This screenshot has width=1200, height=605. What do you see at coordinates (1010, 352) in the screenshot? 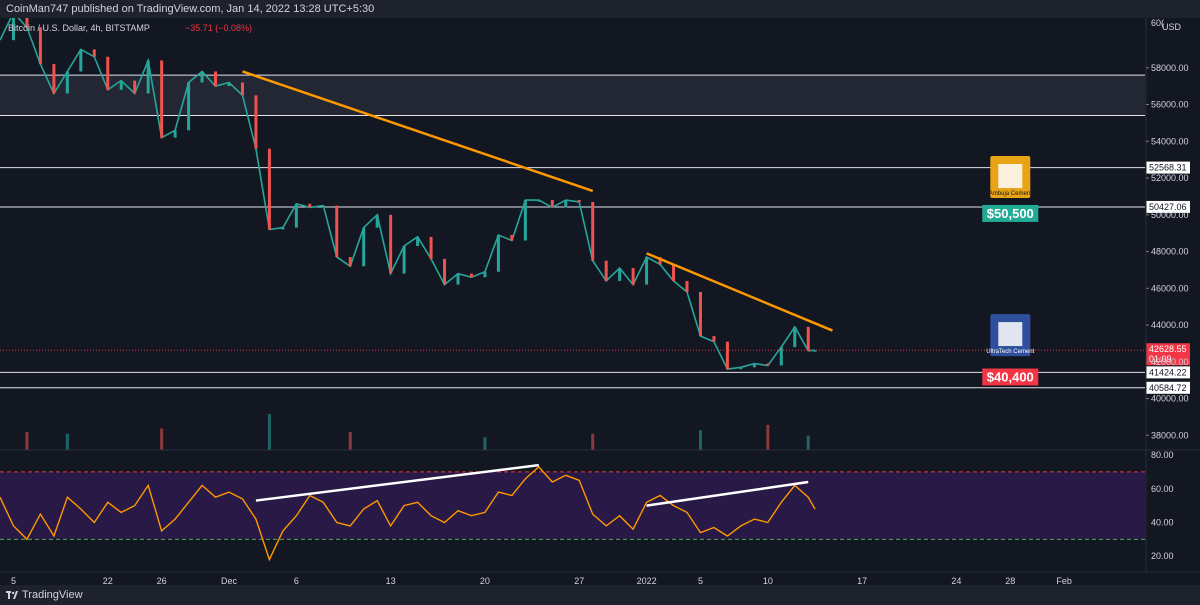
I see `logo-caption: UltraTech Cement` at bounding box center [1010, 352].